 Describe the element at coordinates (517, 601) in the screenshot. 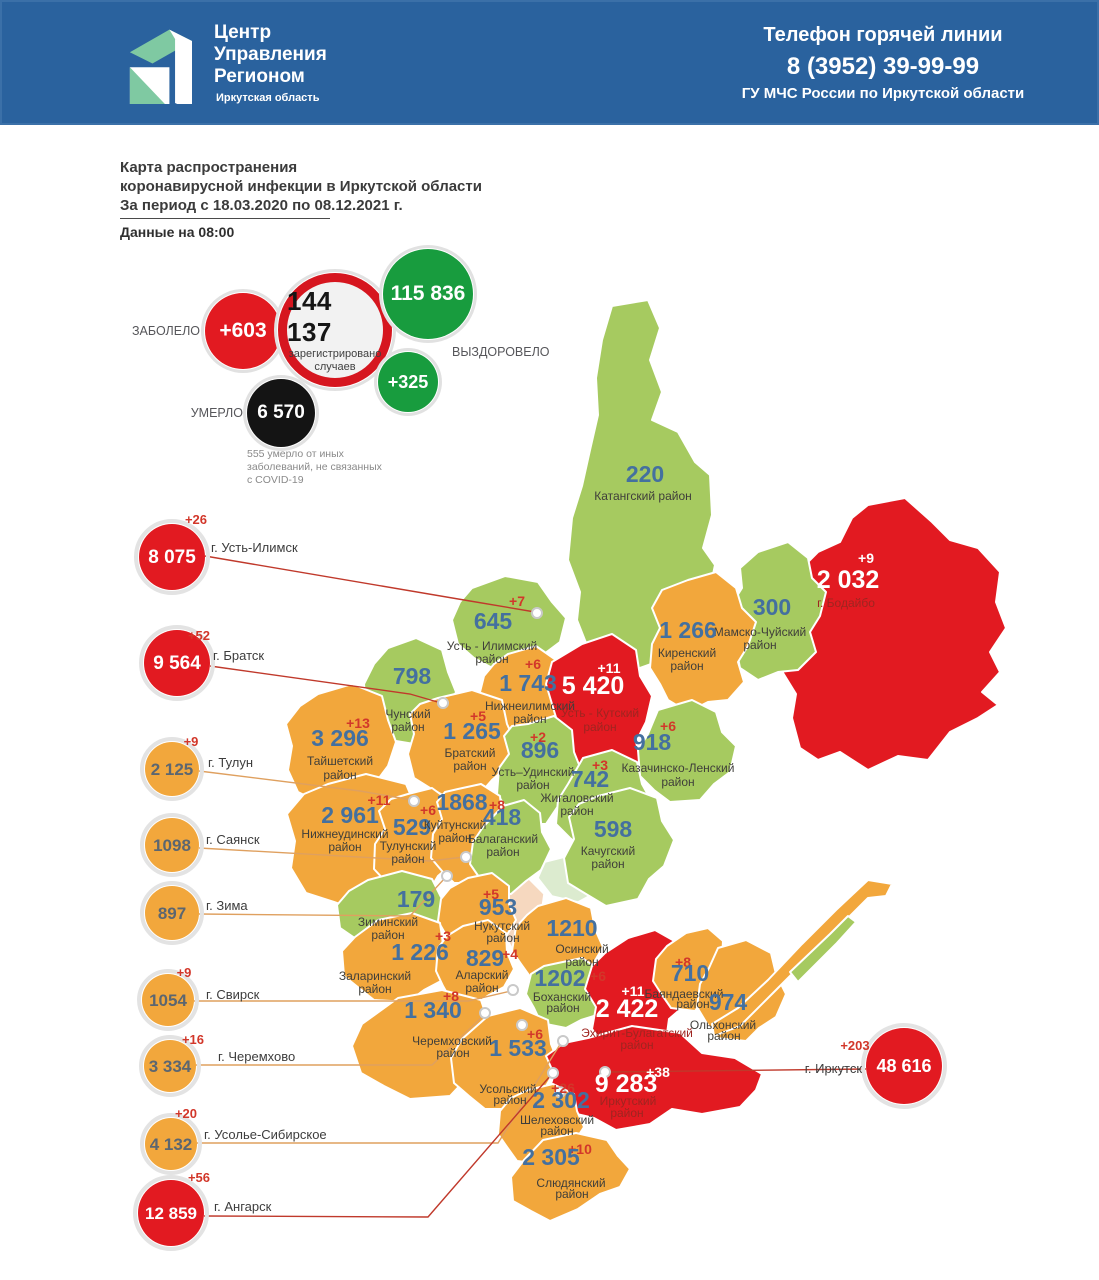

I see `region-delta: +7` at that location.